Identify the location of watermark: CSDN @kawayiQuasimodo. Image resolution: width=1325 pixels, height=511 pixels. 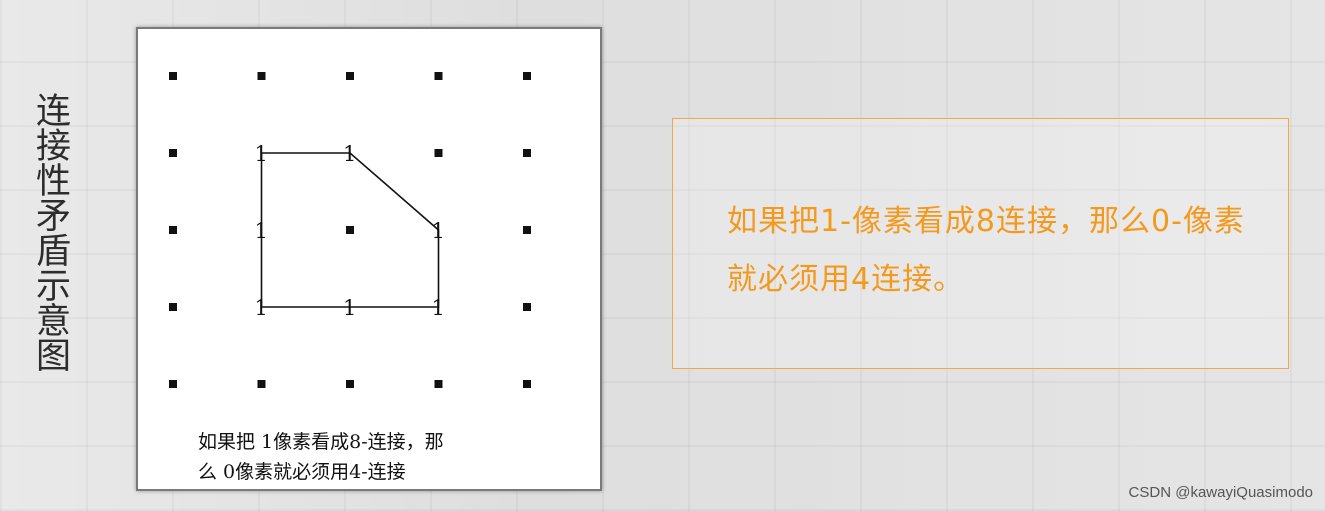
(1220, 492).